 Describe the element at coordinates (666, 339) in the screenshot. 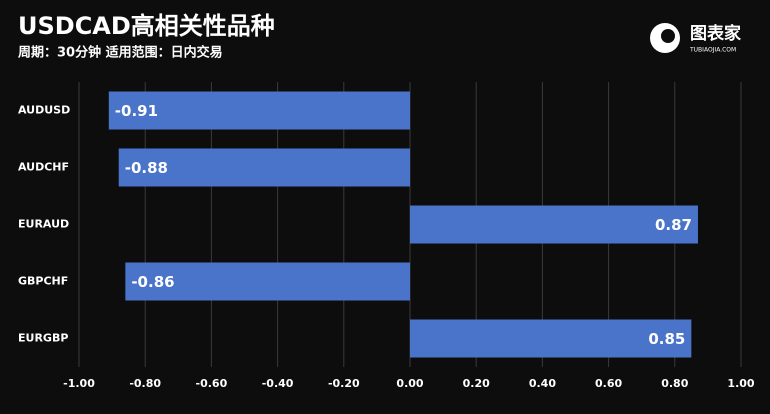

I see `value-label: 0.85` at that location.